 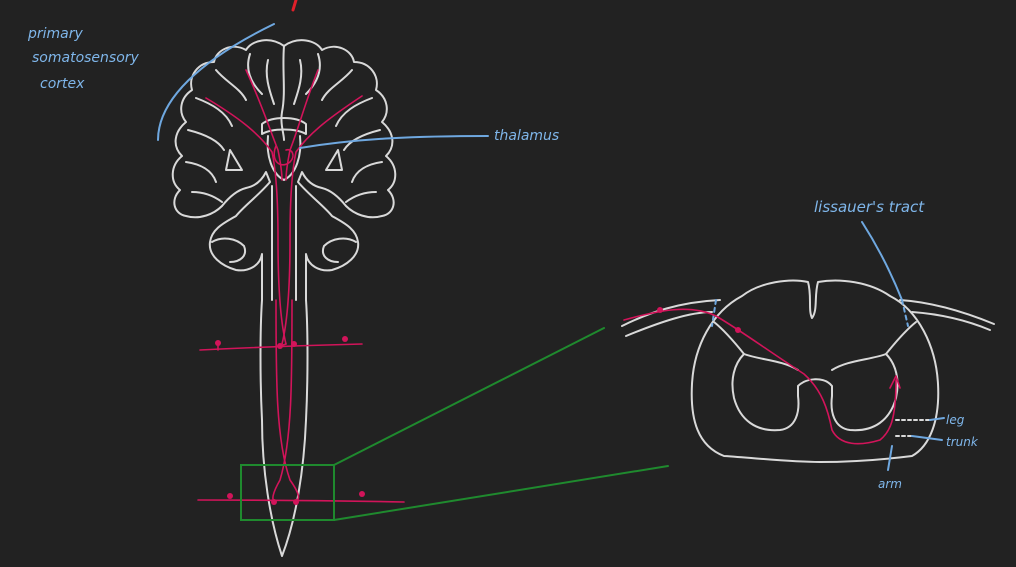 What do you see at coordinates (62, 84) in the screenshot?
I see `cortex-label-line3: cortex` at bounding box center [62, 84].